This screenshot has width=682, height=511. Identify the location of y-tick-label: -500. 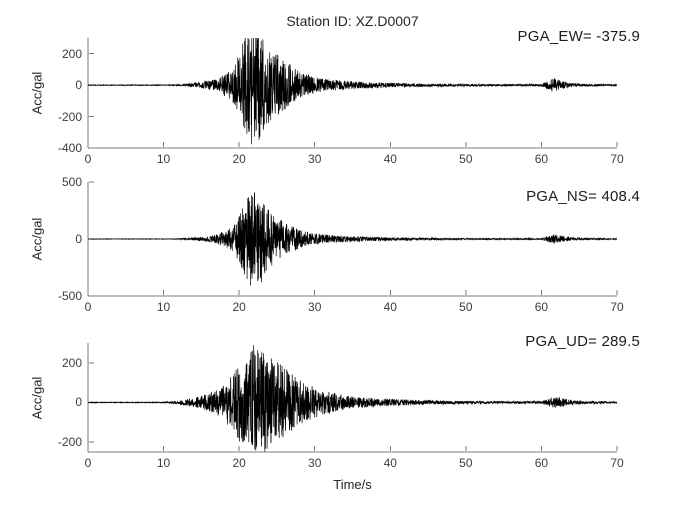
(69, 296).